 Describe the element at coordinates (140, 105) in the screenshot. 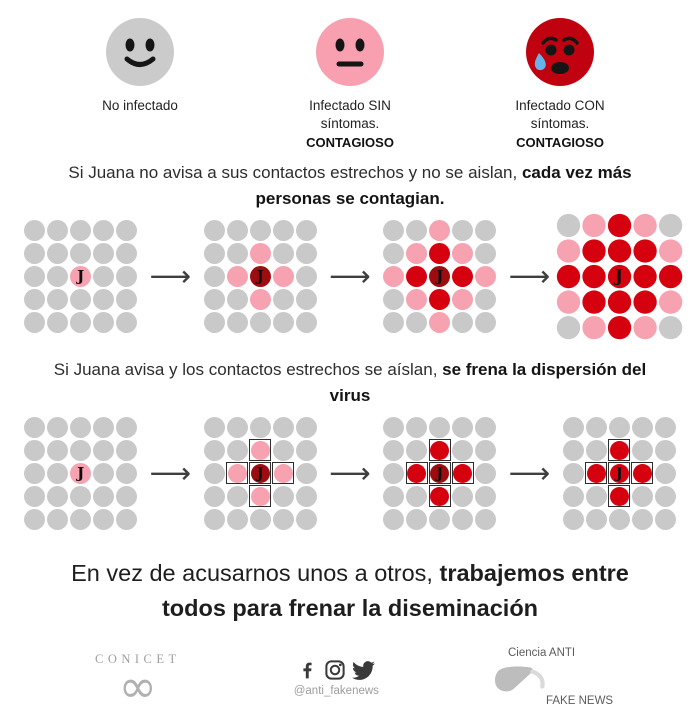

I see `legend-label: No infectado` at that location.